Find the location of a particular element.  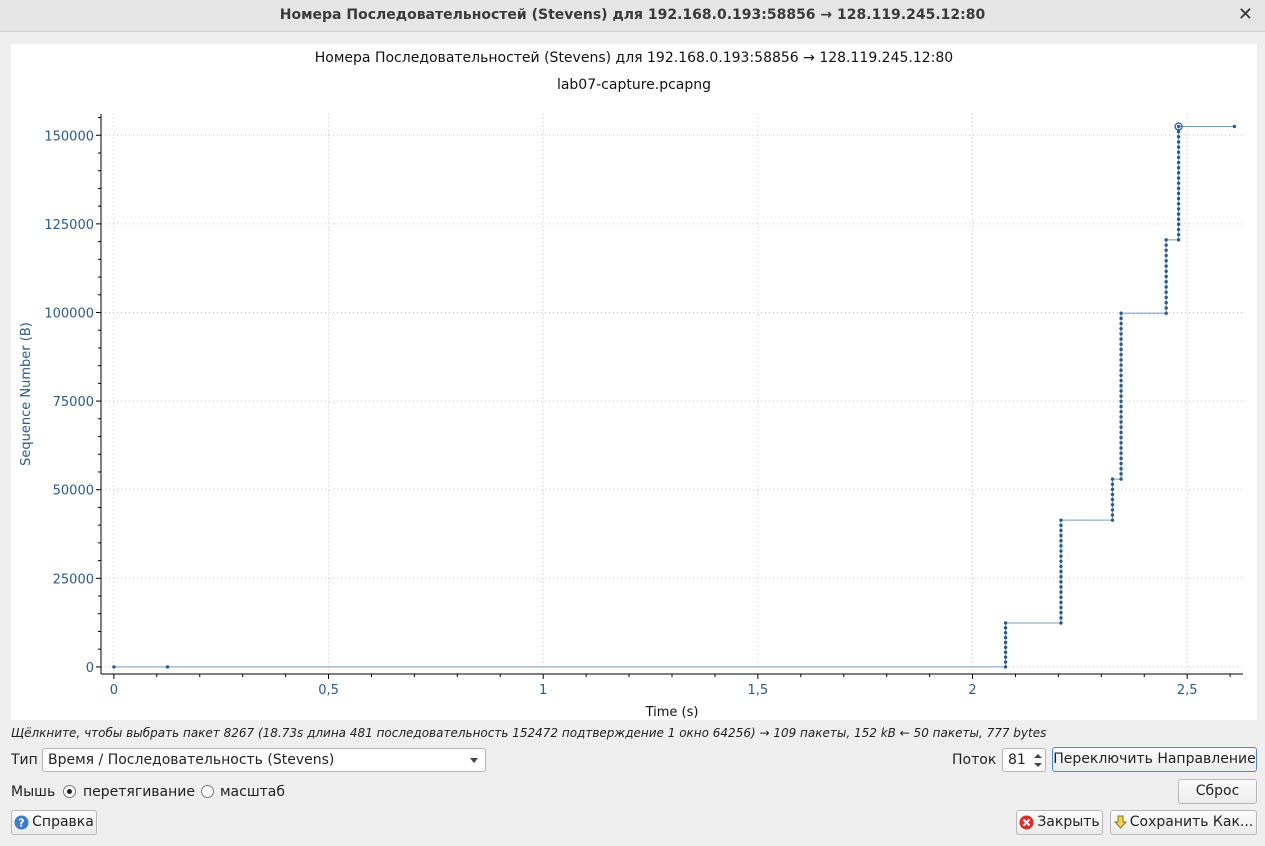

spin-up-icon is located at coordinates (1038, 756).